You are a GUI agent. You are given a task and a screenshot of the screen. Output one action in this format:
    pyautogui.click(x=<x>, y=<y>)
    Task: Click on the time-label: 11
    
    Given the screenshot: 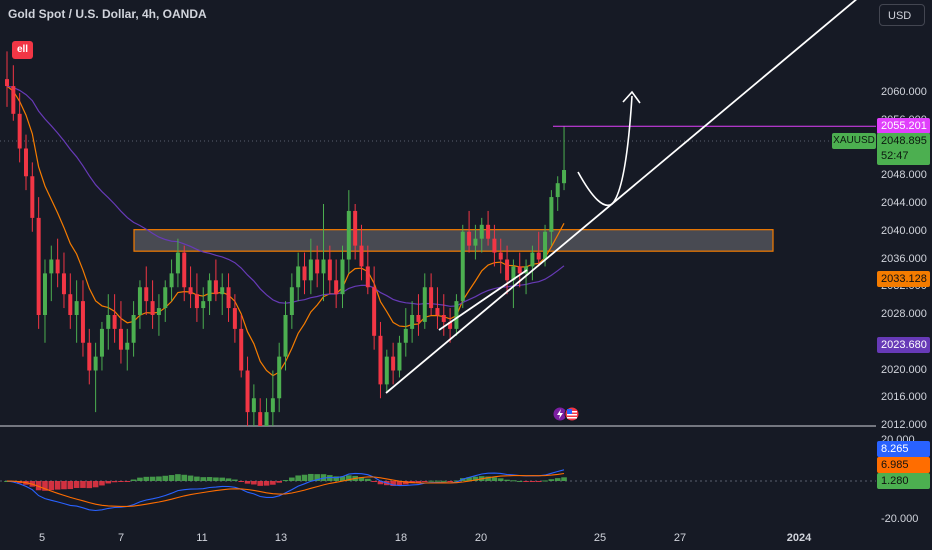 What is the action you would take?
    pyautogui.click(x=202, y=538)
    